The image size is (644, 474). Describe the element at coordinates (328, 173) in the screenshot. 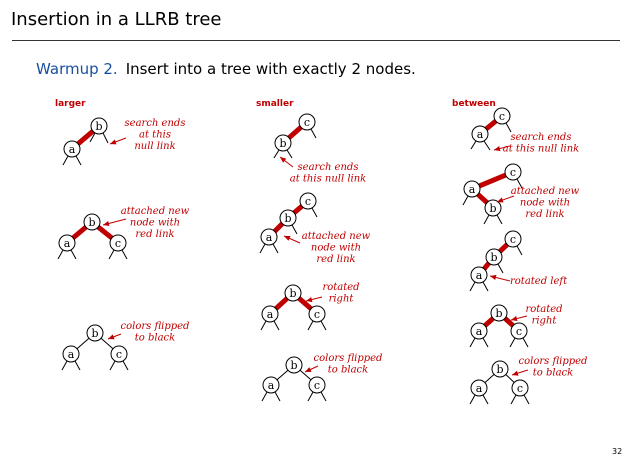

I see `annotation-smaller-1: search ends at this null link` at that location.